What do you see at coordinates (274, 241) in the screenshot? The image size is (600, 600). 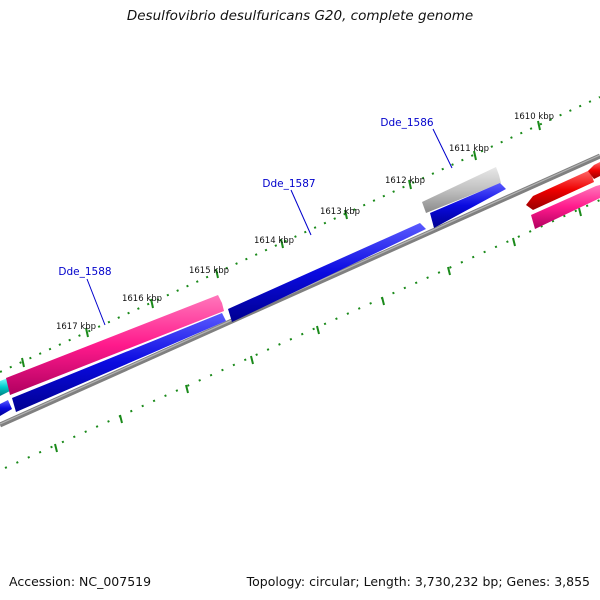 I see `kbp-label-1614: 1614 kbp` at bounding box center [274, 241].